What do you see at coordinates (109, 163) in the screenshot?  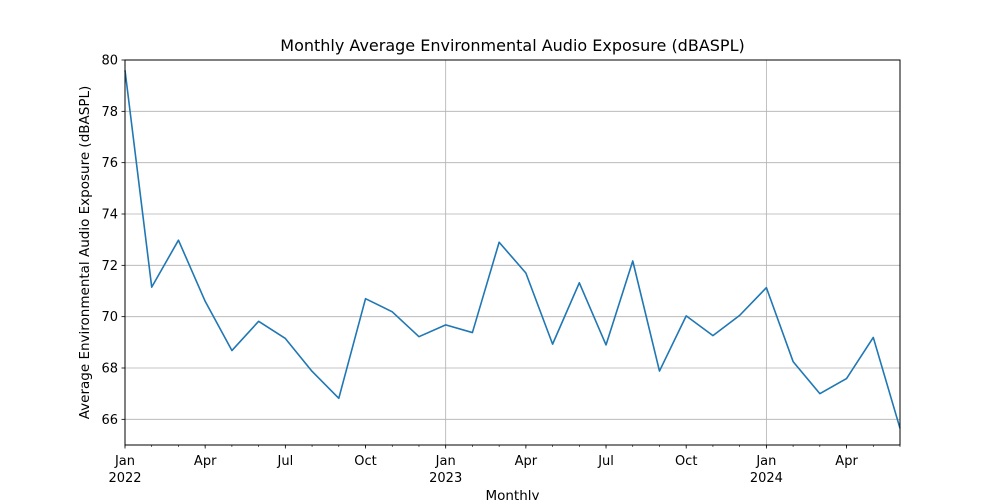 I see `y-tick-label: 76` at bounding box center [109, 163].